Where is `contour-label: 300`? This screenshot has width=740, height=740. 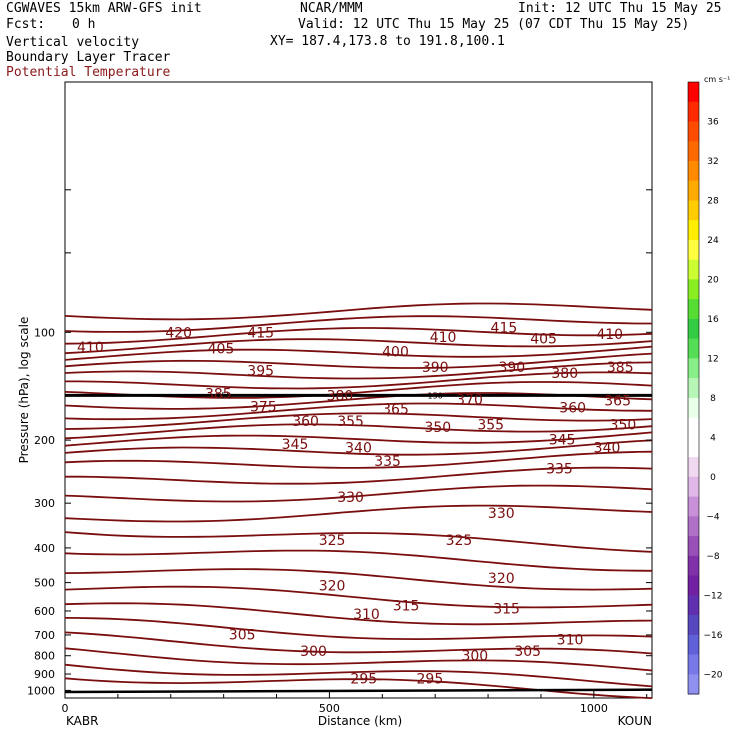 contour-label: 300 is located at coordinates (474, 657).